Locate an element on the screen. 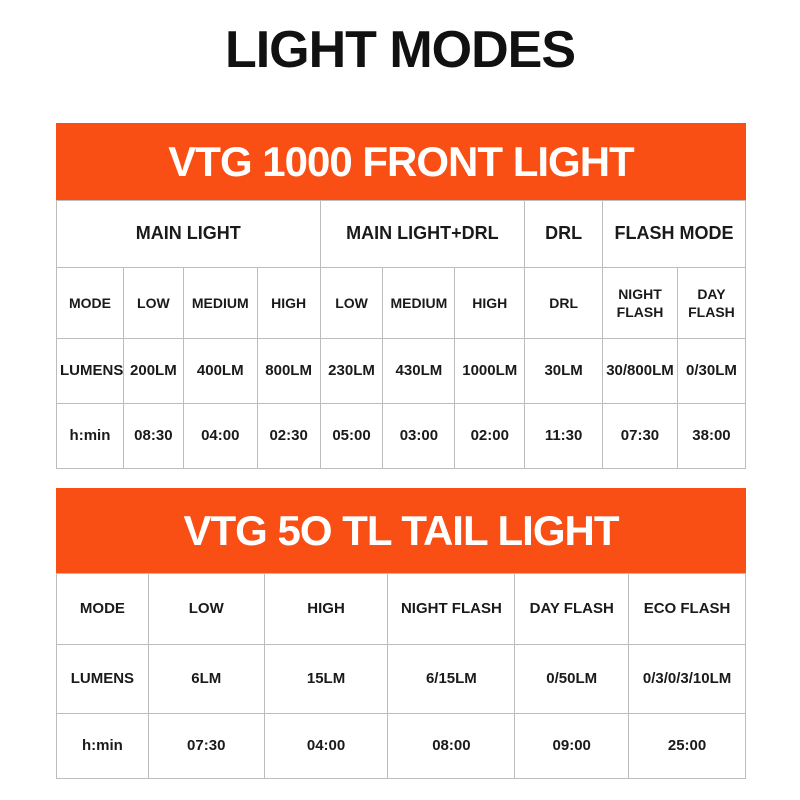 The image size is (800, 800). group-header-drl: DRL is located at coordinates (564, 234).